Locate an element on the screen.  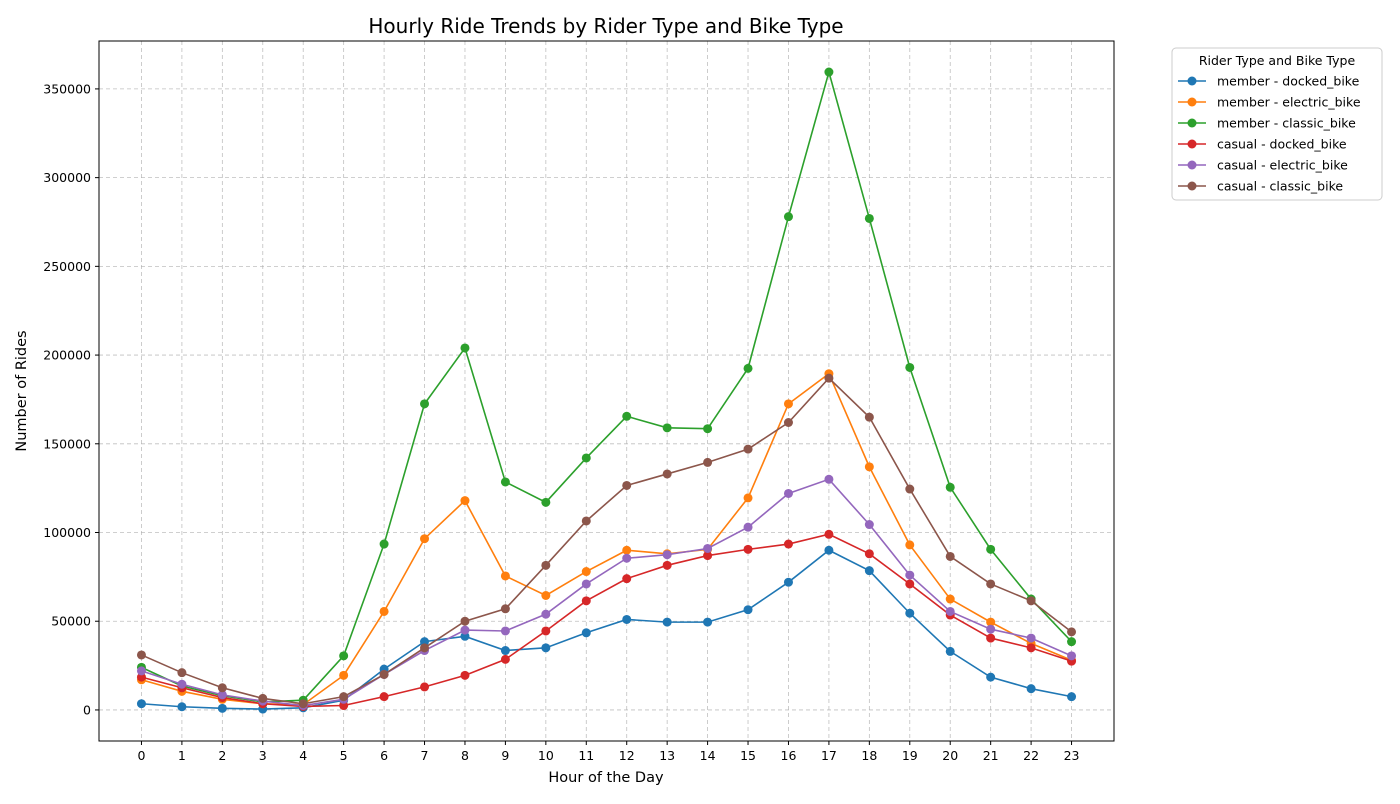
legend-label: member - classic_bike is located at coordinates (1286, 123).